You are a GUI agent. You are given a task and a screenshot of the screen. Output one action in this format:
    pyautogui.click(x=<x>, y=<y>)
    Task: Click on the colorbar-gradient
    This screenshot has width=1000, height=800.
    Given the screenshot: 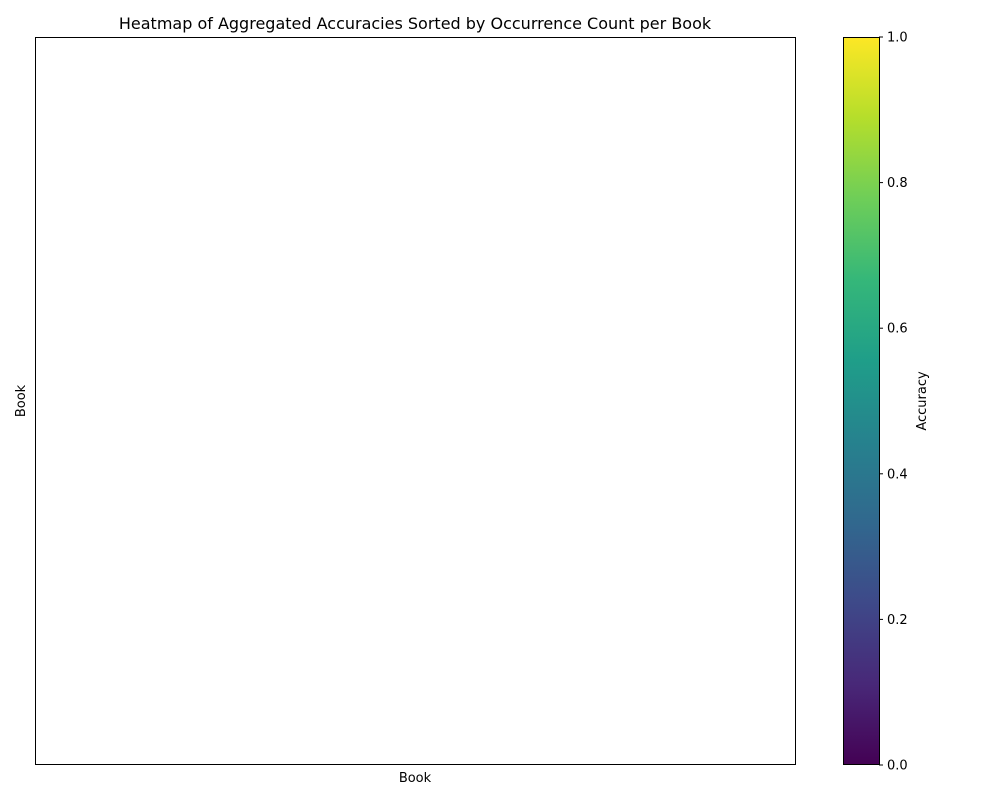 What is the action you would take?
    pyautogui.click(x=861, y=401)
    